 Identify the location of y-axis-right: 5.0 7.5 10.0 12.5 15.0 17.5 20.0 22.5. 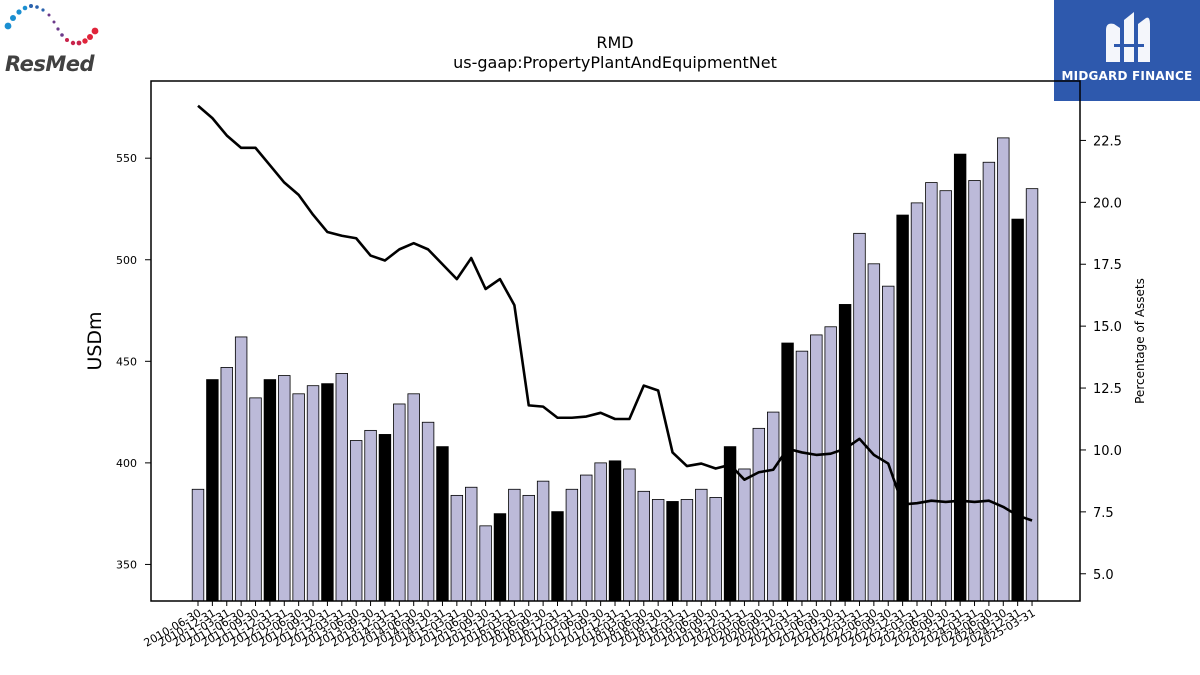
(1101, 358).